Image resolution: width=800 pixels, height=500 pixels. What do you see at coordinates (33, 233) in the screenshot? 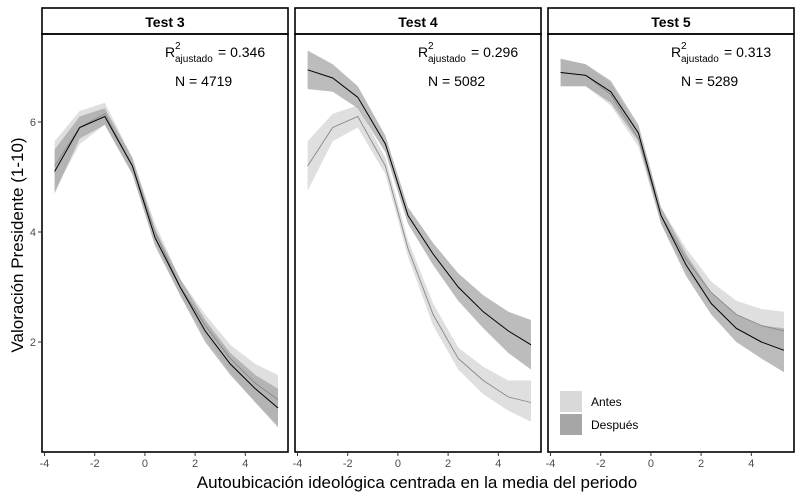
I see `y-tick-label: 4` at bounding box center [33, 233].